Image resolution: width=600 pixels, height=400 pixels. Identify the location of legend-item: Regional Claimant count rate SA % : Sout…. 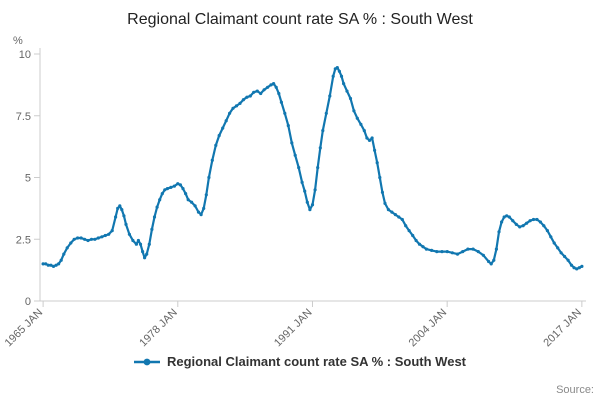
(300, 361).